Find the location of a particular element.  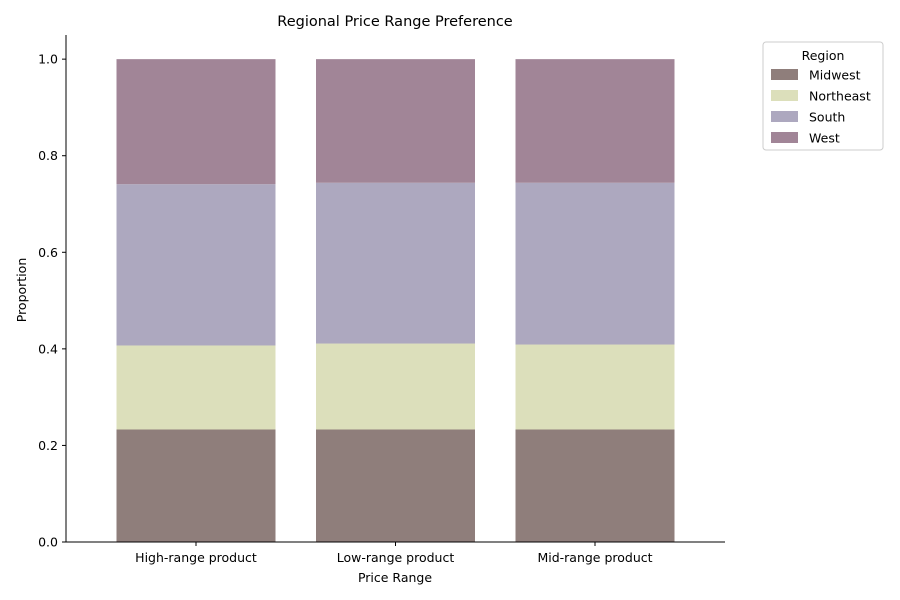

legend-swatch-south is located at coordinates (784, 116).